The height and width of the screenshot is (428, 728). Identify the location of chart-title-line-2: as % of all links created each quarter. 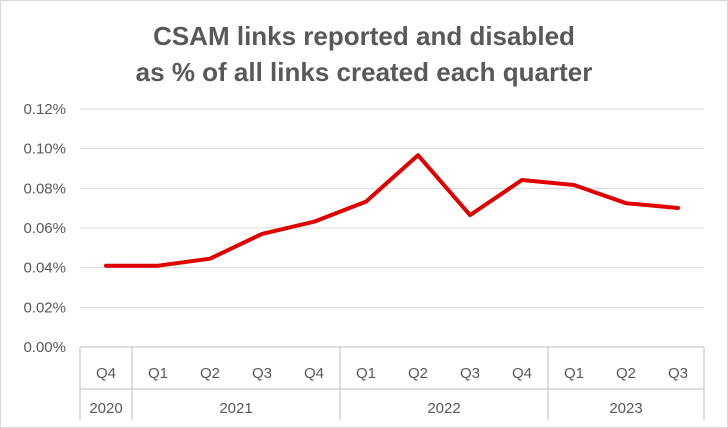
(364, 72).